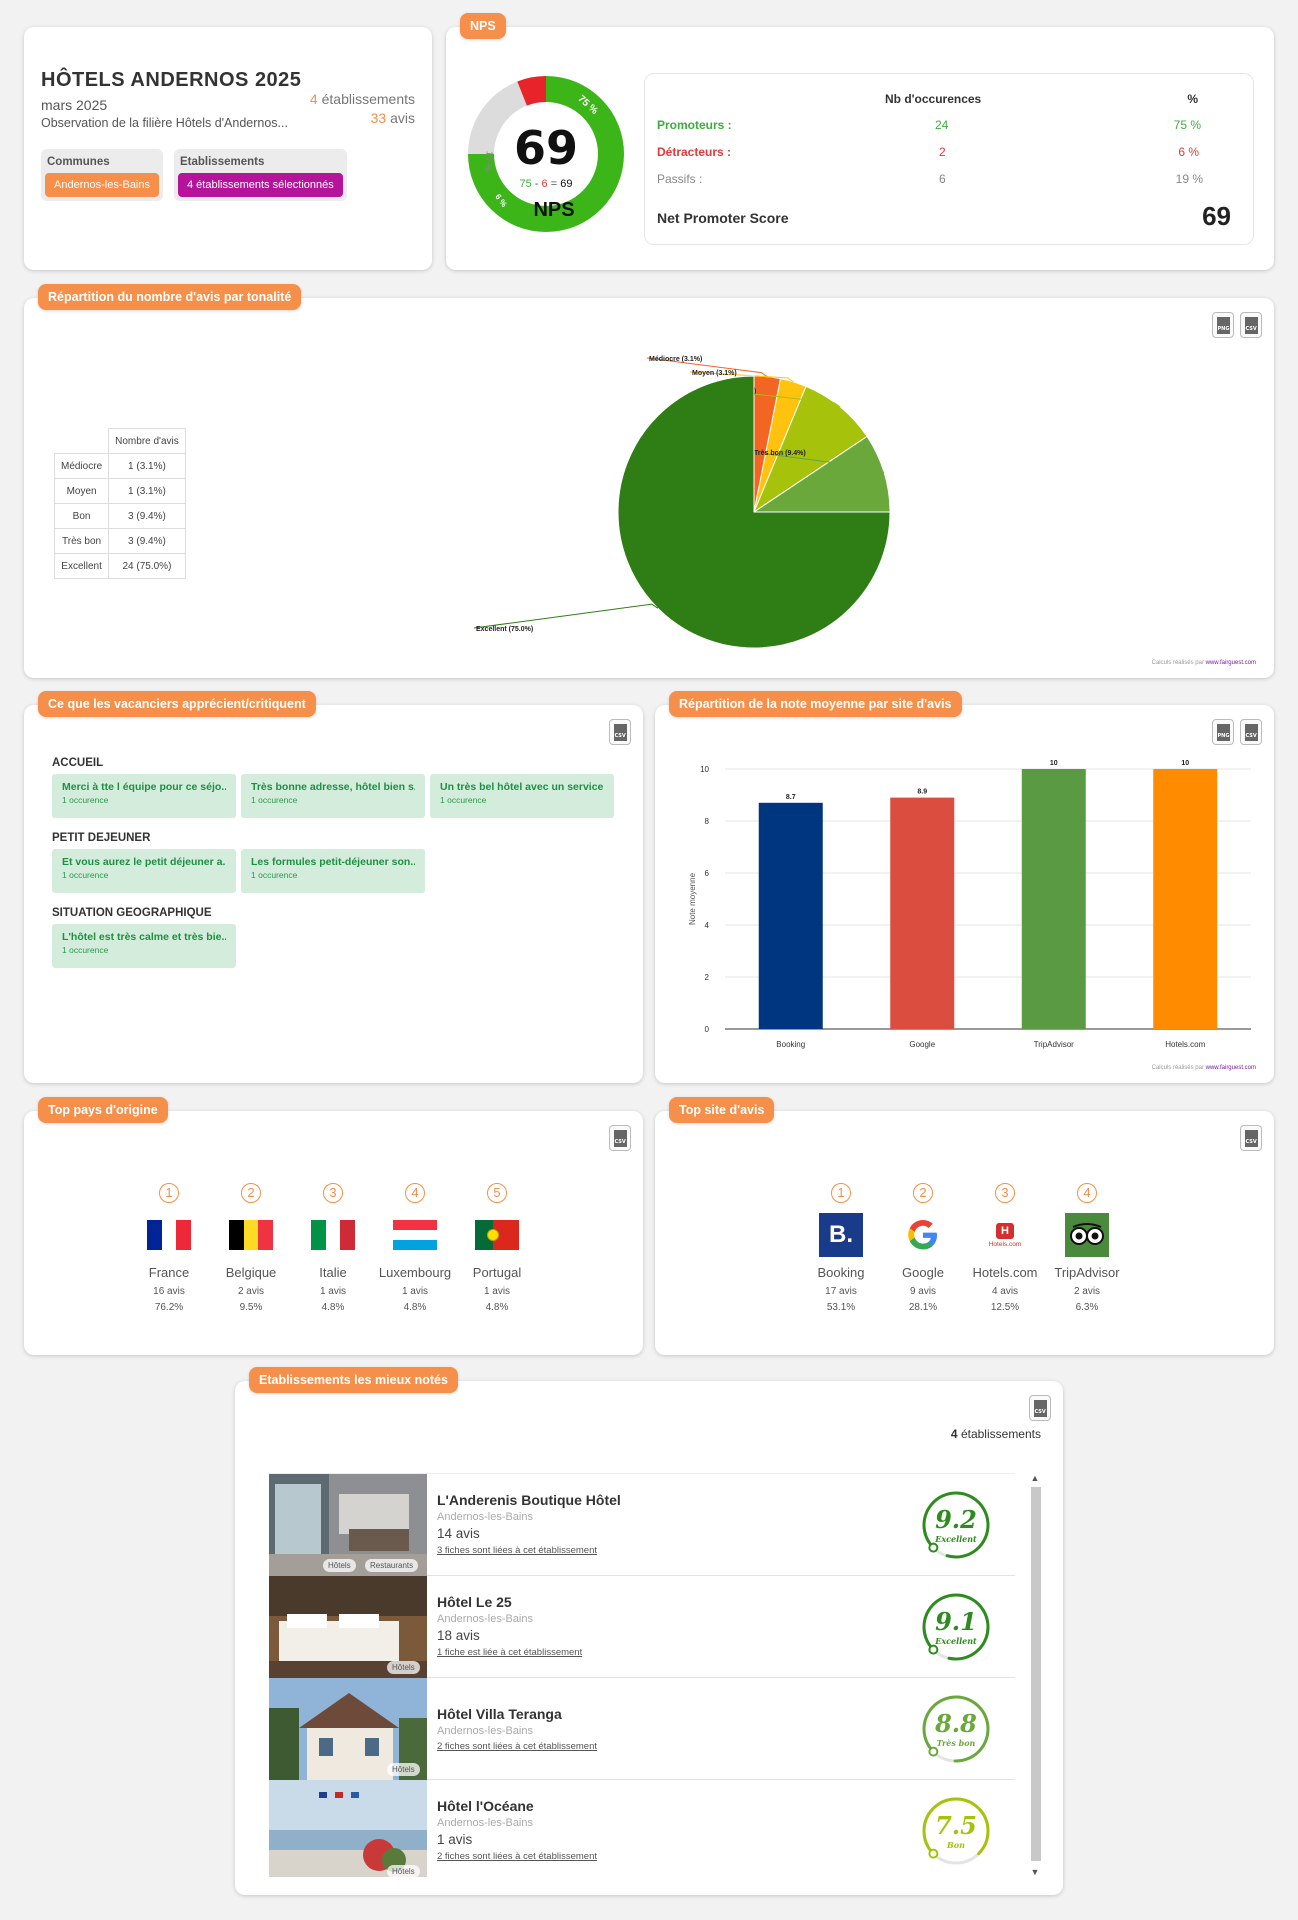 The height and width of the screenshot is (1920, 1298). What do you see at coordinates (499, 1714) in the screenshot?
I see `hotel-name: Hôtel Villa Teranga` at bounding box center [499, 1714].